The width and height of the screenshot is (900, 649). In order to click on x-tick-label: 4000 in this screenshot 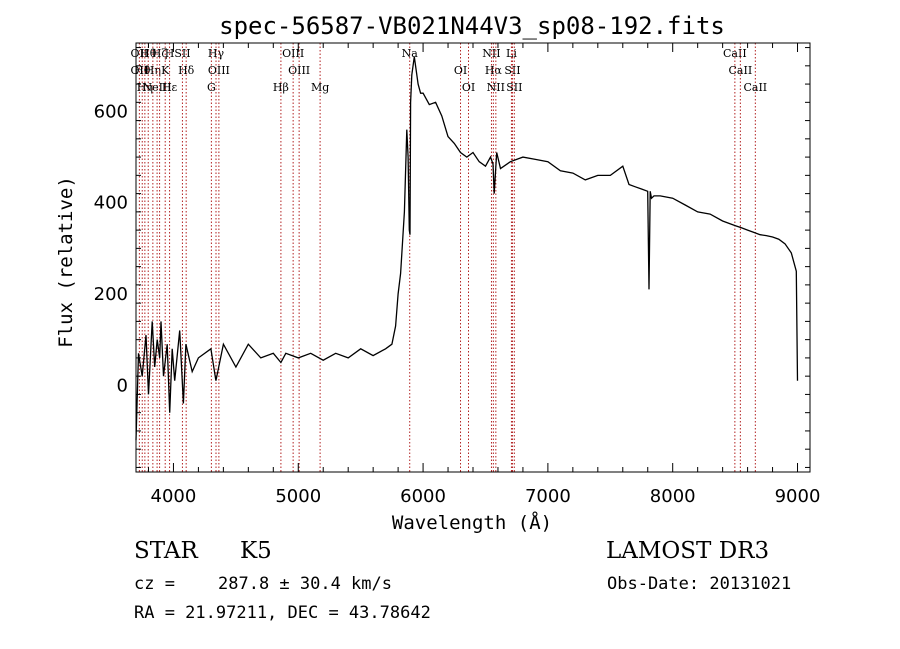, I will do `click(174, 496)`.